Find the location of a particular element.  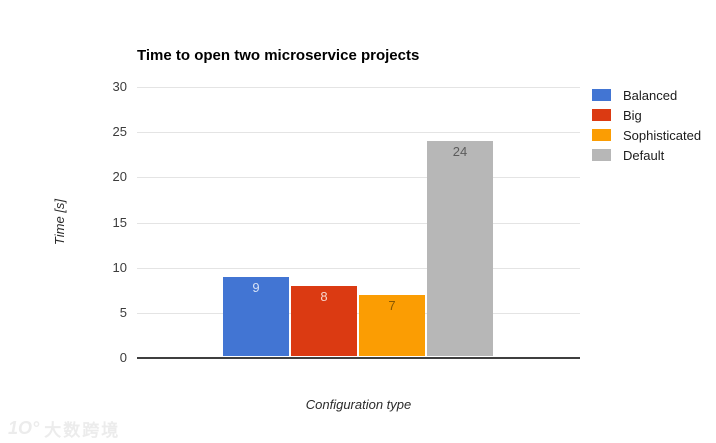

legend-item-sophisticated: Sophisticated is located at coordinates (646, 135).